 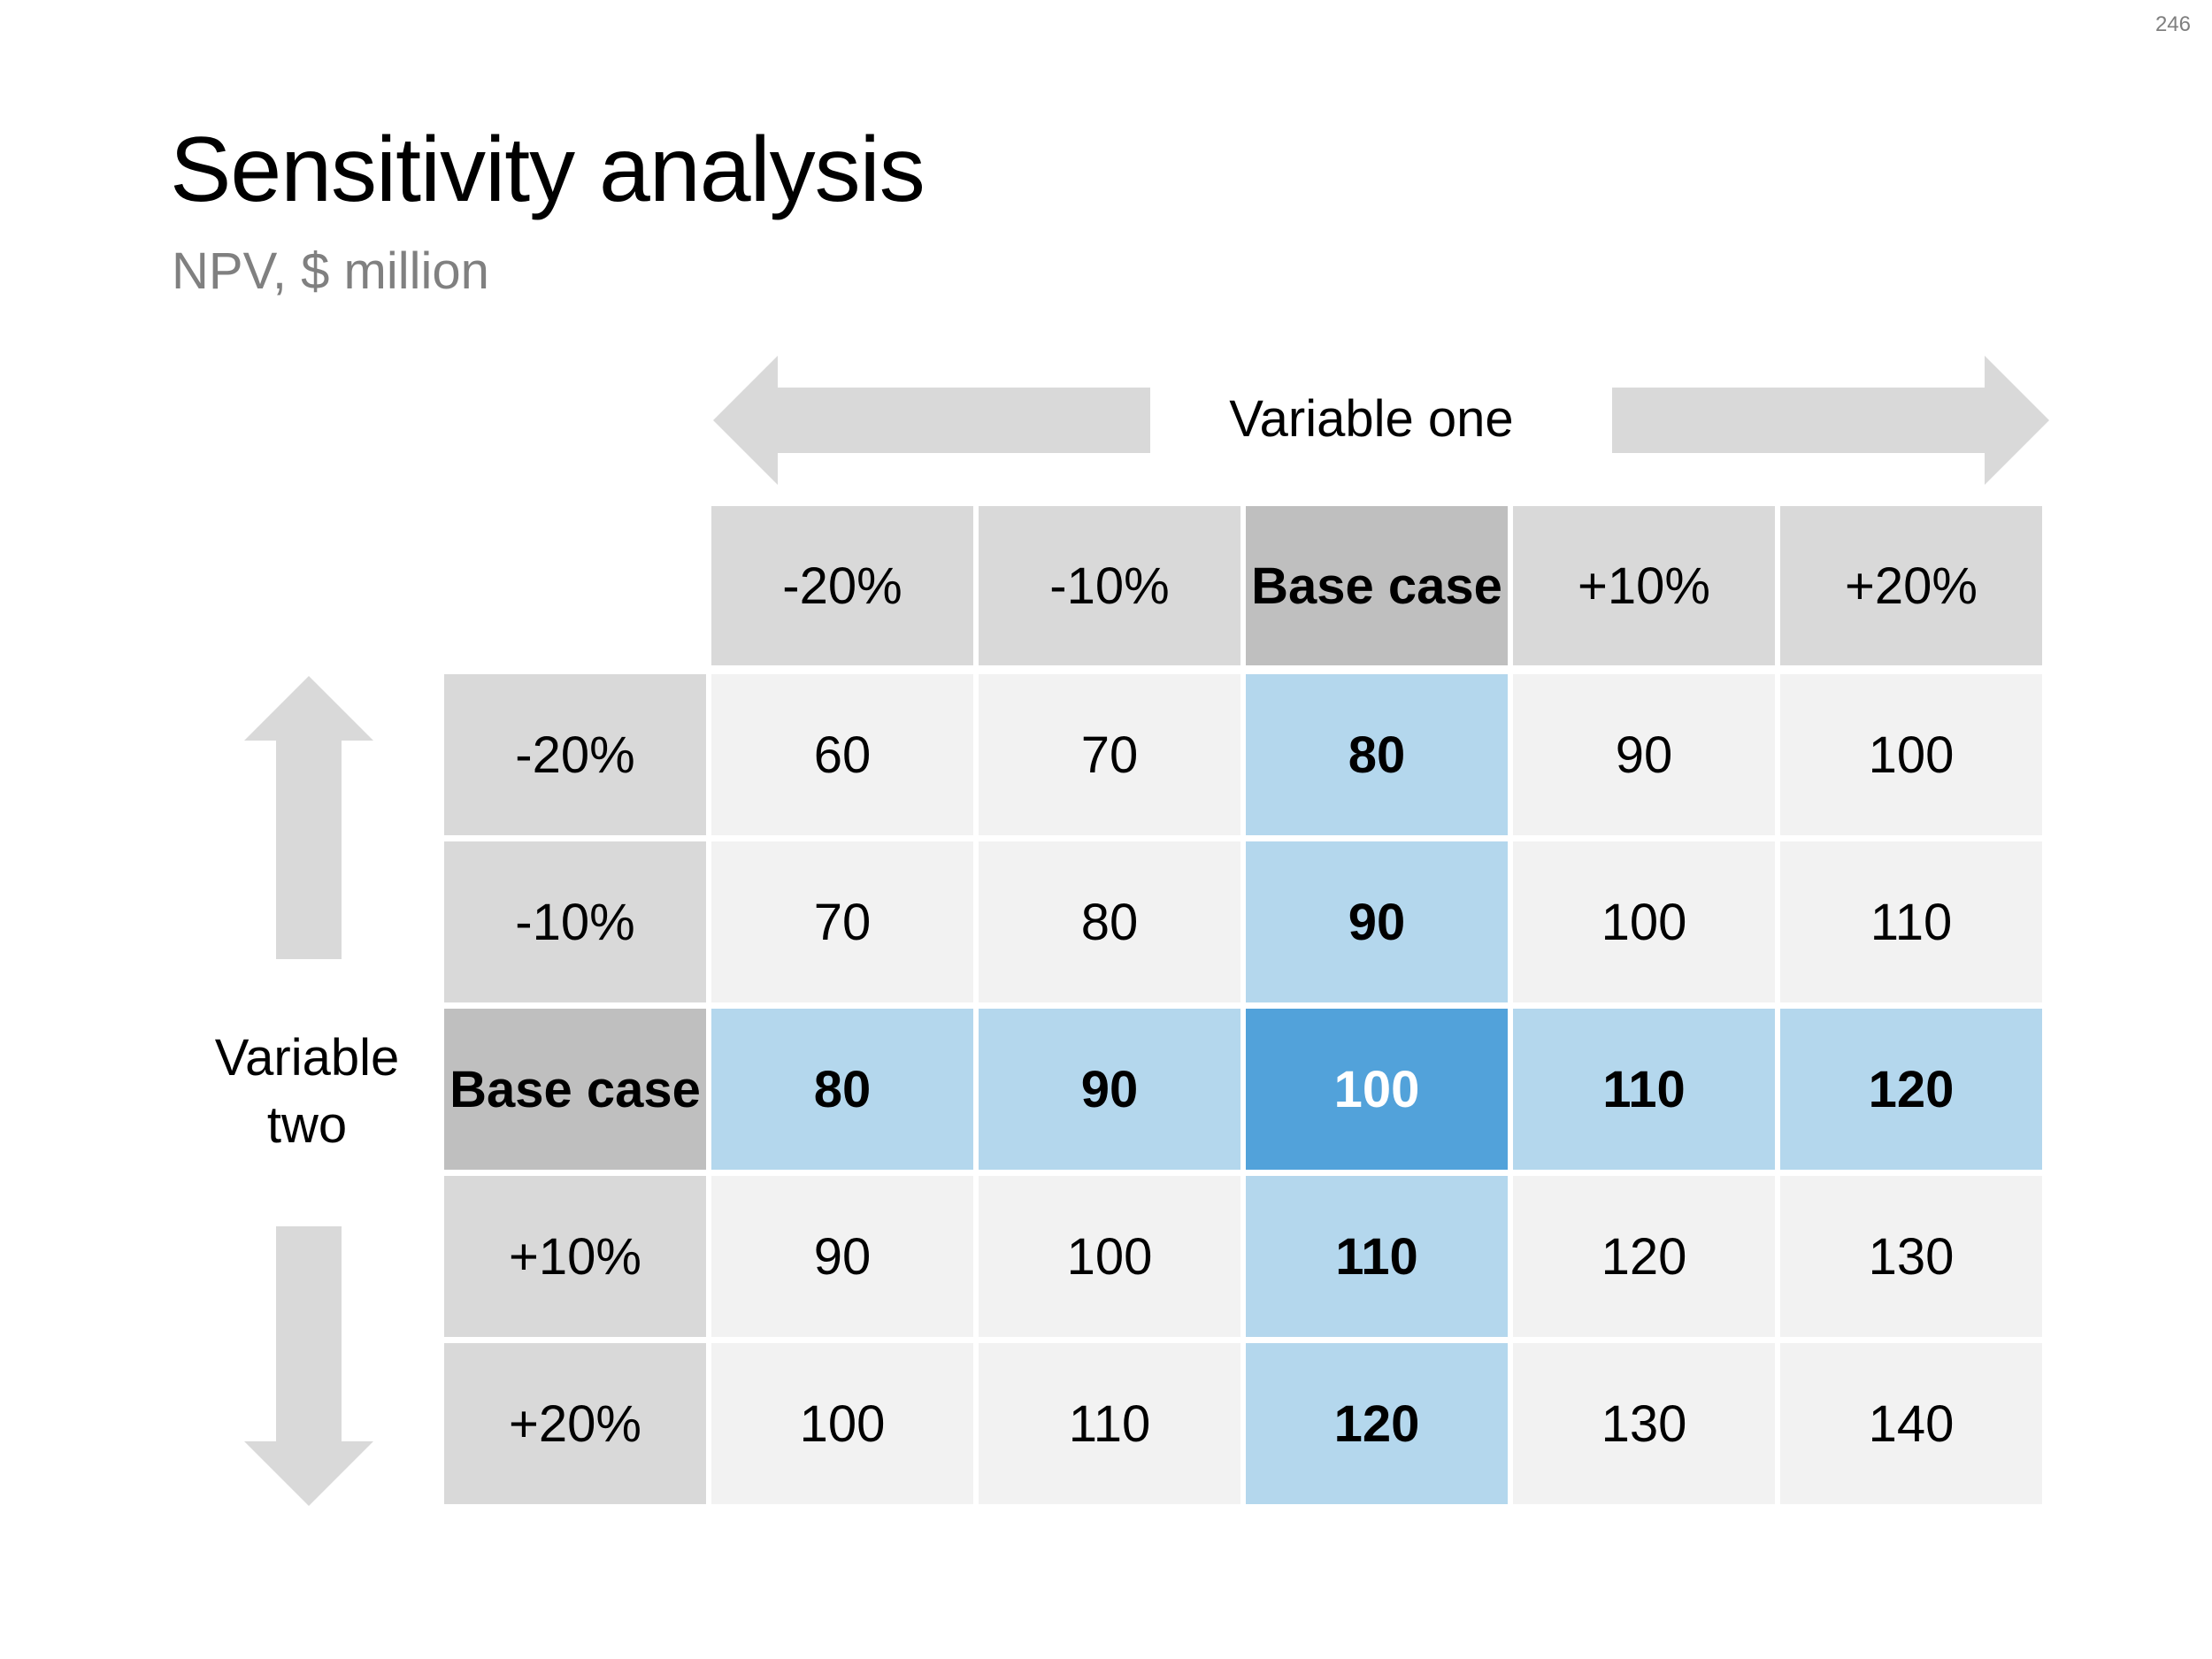 I want to click on variable-two-label-line-2: two, so click(x=307, y=1125).